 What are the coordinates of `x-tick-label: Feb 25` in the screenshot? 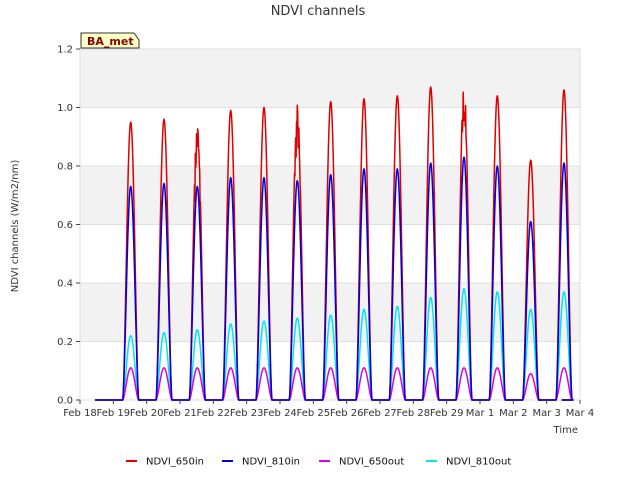 It's located at (314, 413).